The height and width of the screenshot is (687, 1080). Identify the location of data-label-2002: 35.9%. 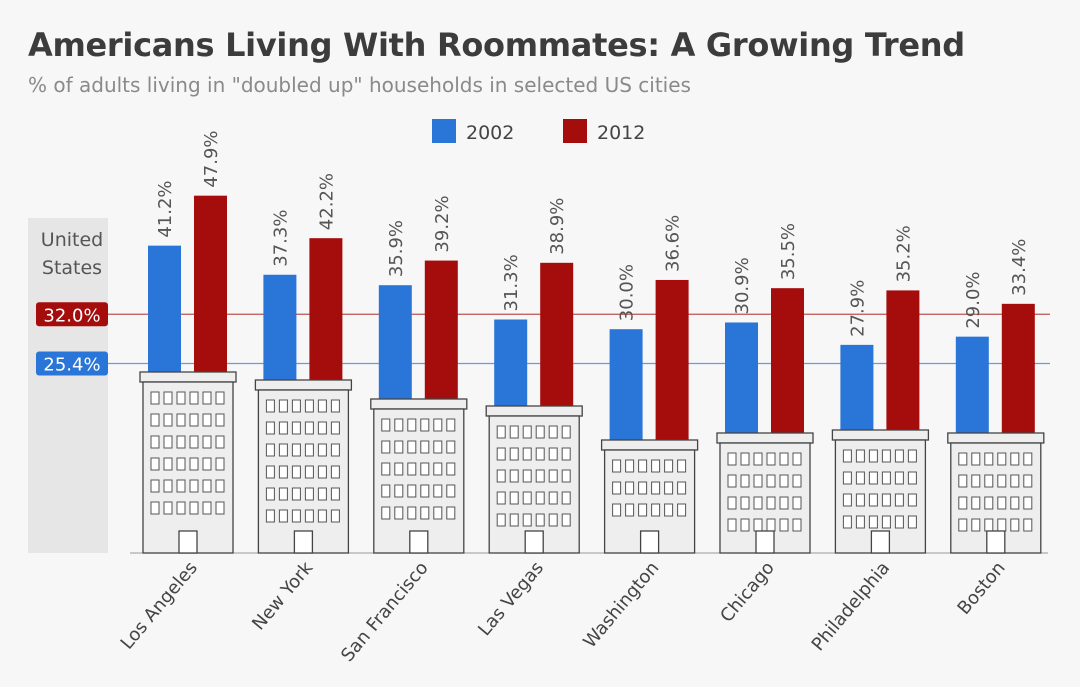
(396, 248).